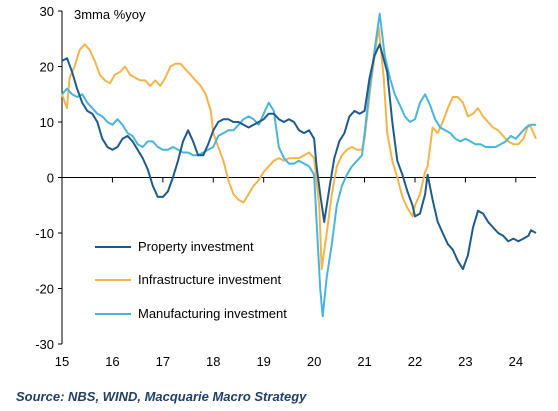 This screenshot has height=411, width=558. I want to click on x-tick-label: 22, so click(415, 361).